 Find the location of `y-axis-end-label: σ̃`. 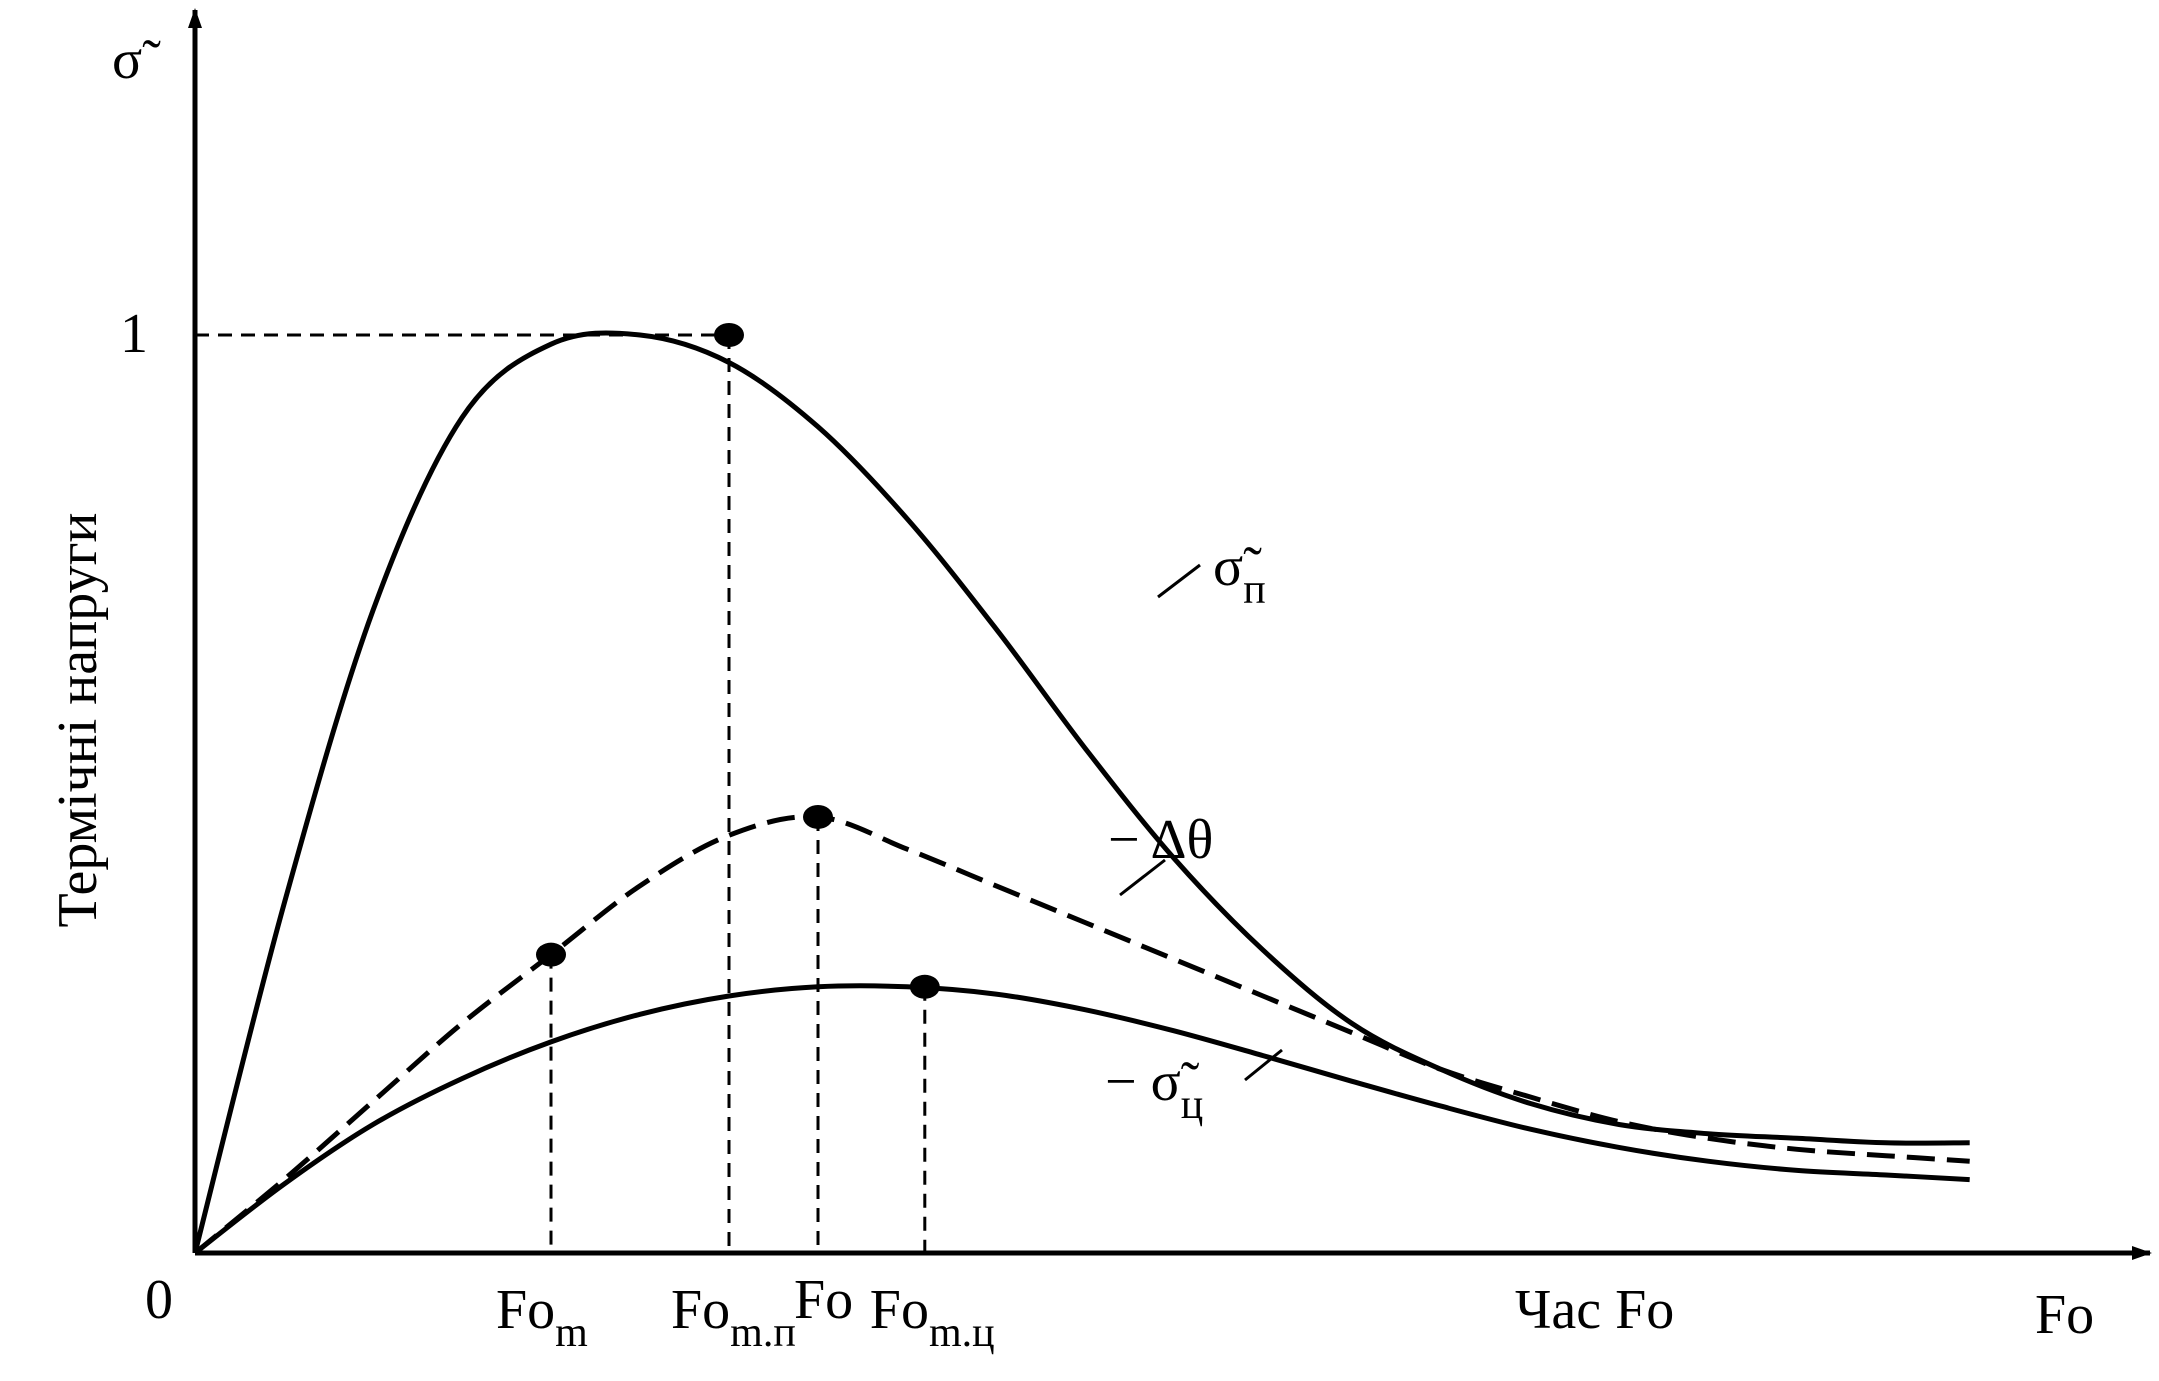

y-axis-end-label: σ̃ is located at coordinates (136, 60).